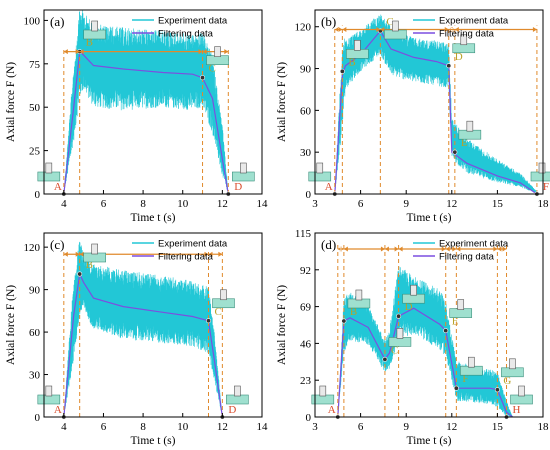  What do you see at coordinates (361, 427) in the screenshot?
I see `x-tick-label: 6` at bounding box center [361, 427].